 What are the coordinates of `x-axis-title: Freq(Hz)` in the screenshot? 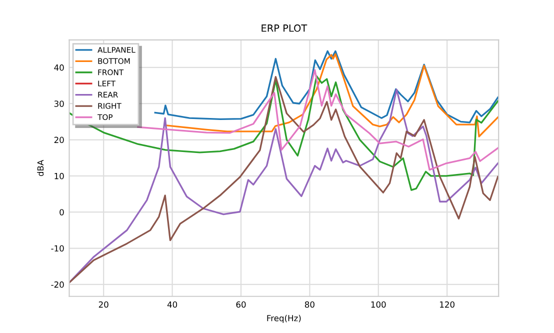 It's located at (284, 318).